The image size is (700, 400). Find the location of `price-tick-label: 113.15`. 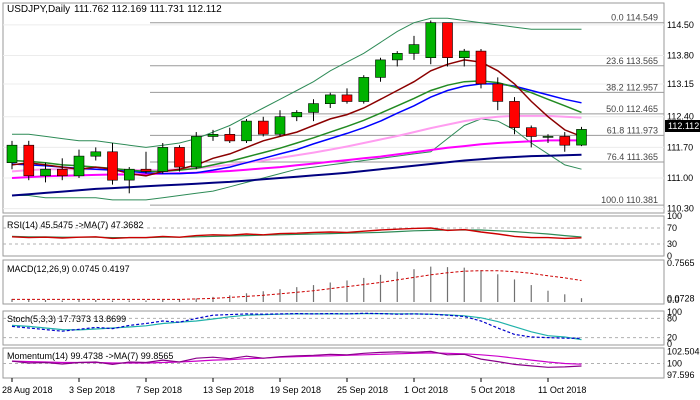

price-tick-label: 113.15 is located at coordinates (680, 84).